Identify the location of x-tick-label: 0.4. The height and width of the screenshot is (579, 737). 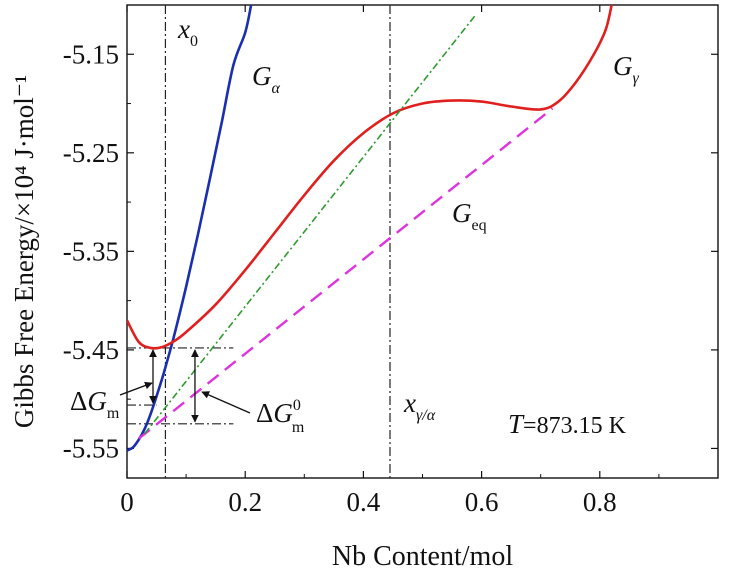
(364, 502).